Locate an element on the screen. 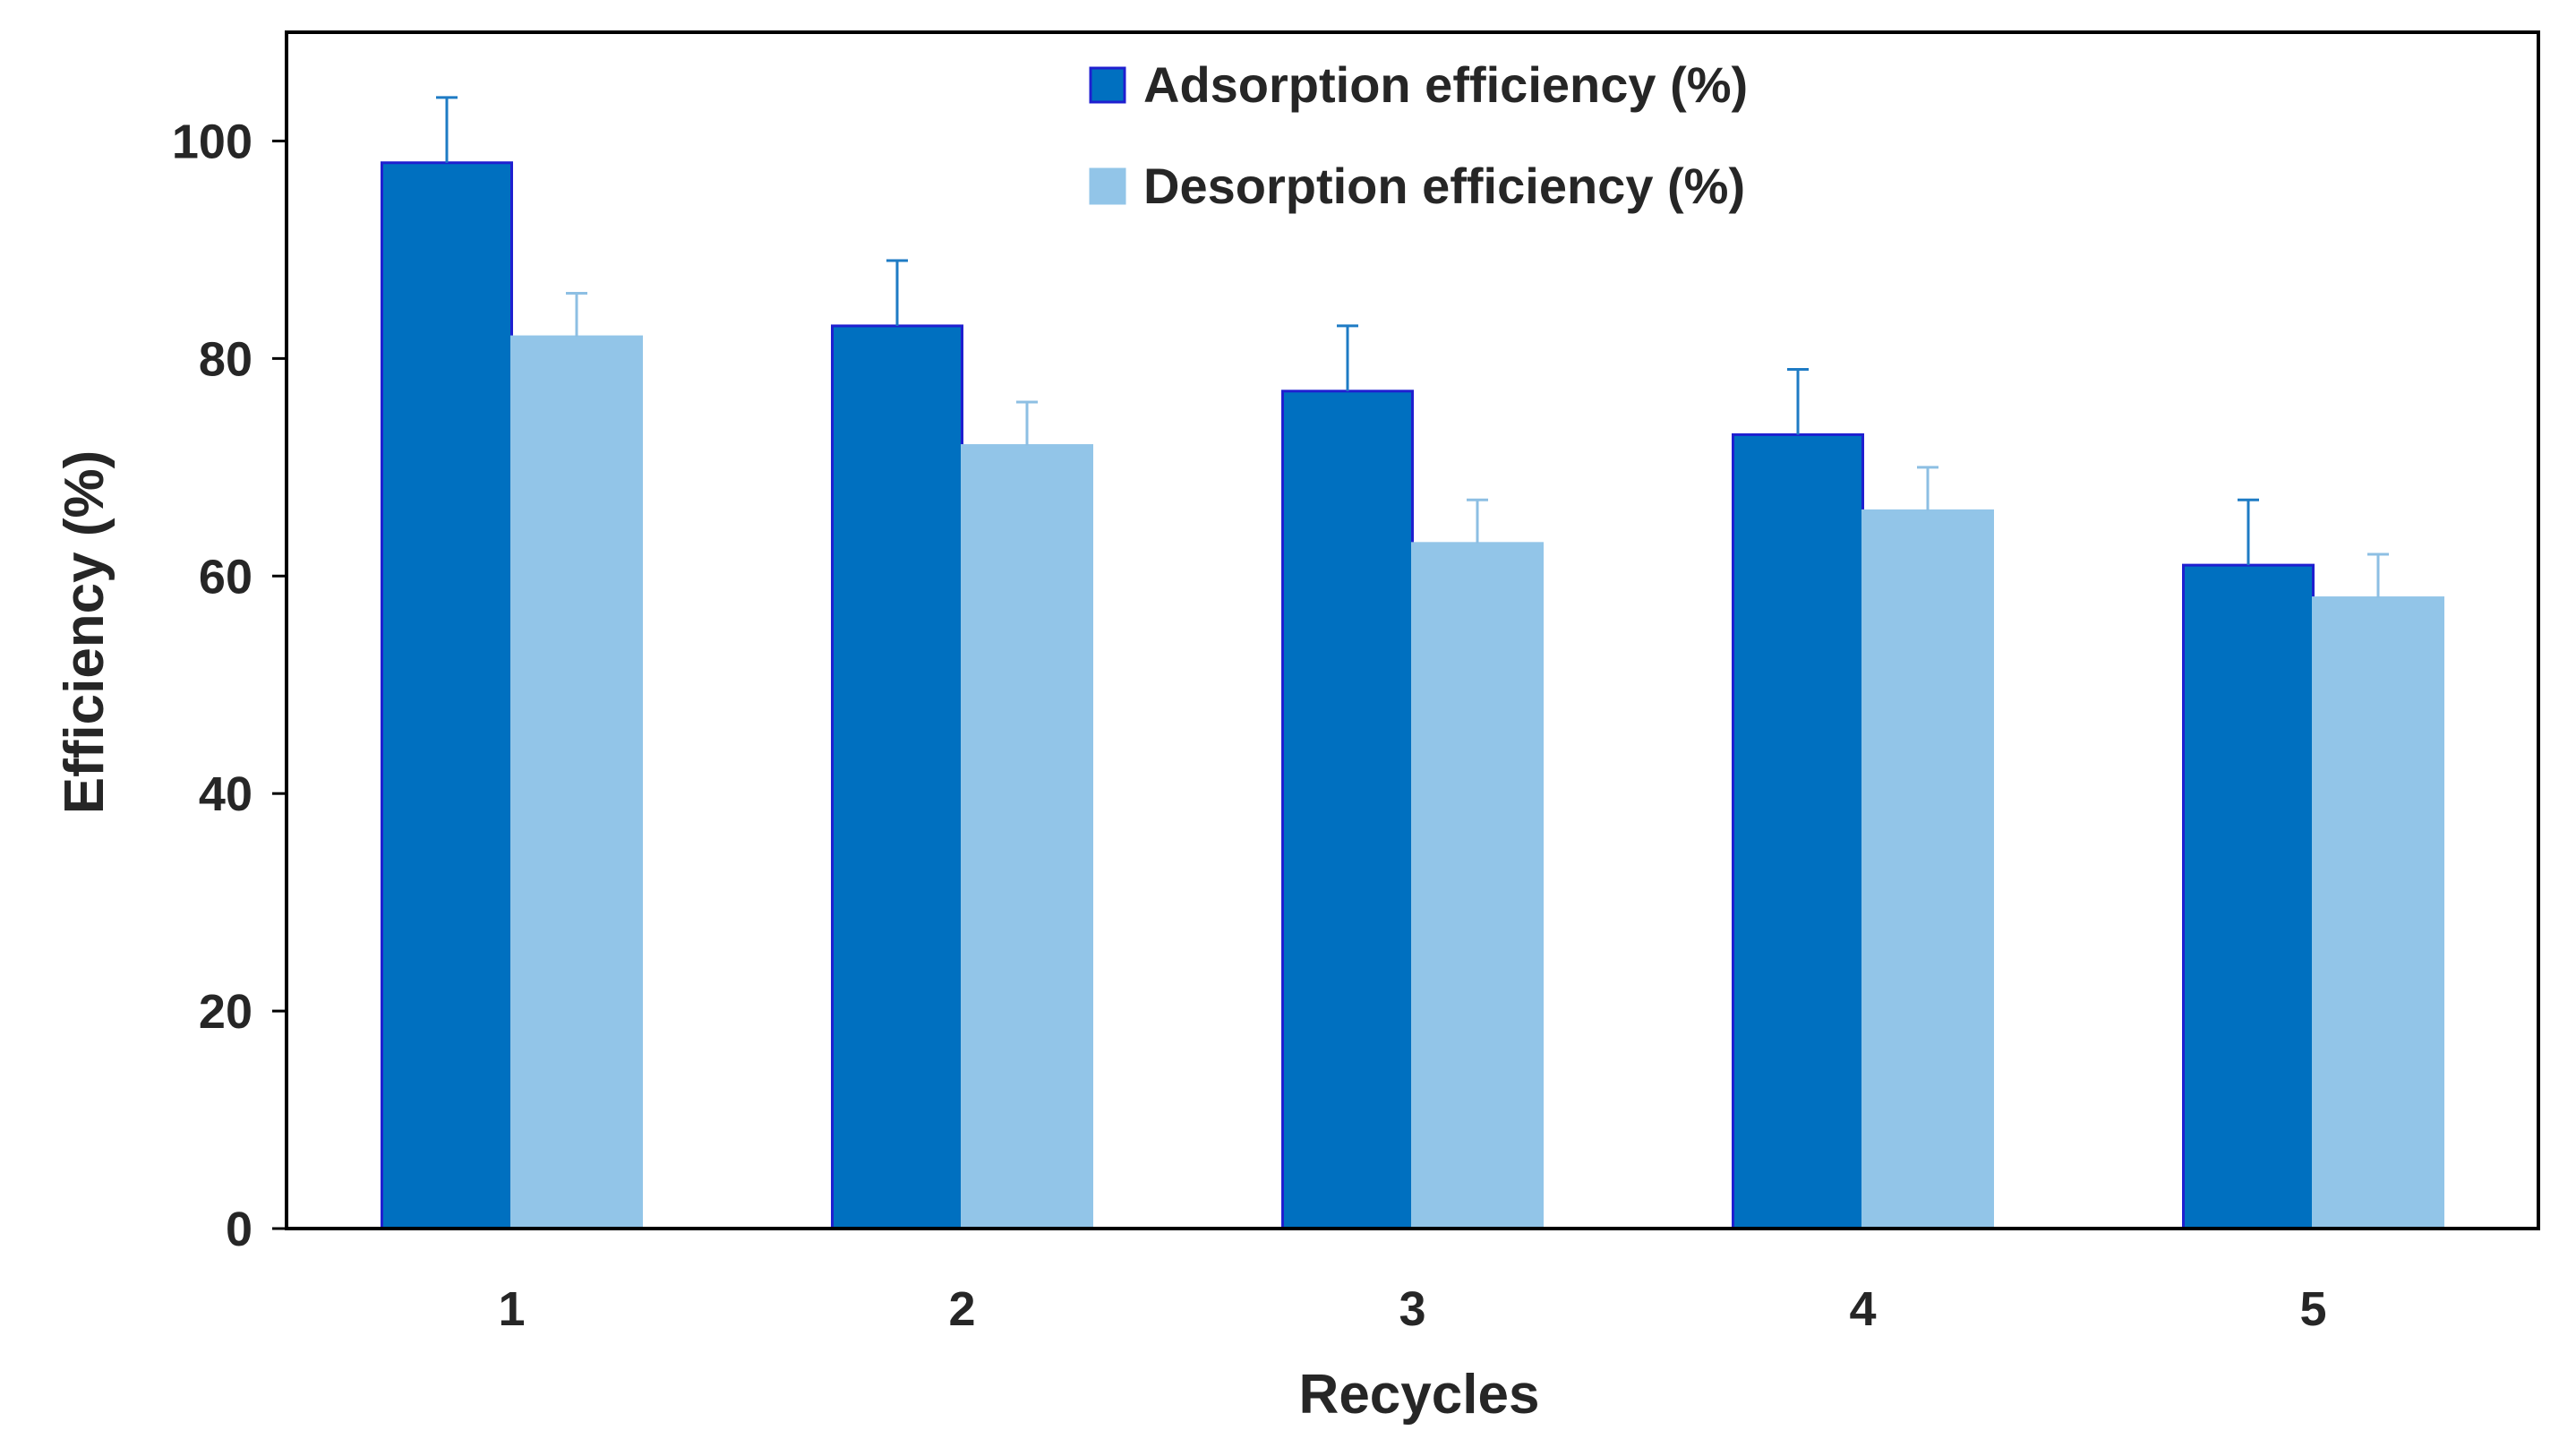 This screenshot has width=2576, height=1456. y-tick-label: 80 is located at coordinates (225, 359).